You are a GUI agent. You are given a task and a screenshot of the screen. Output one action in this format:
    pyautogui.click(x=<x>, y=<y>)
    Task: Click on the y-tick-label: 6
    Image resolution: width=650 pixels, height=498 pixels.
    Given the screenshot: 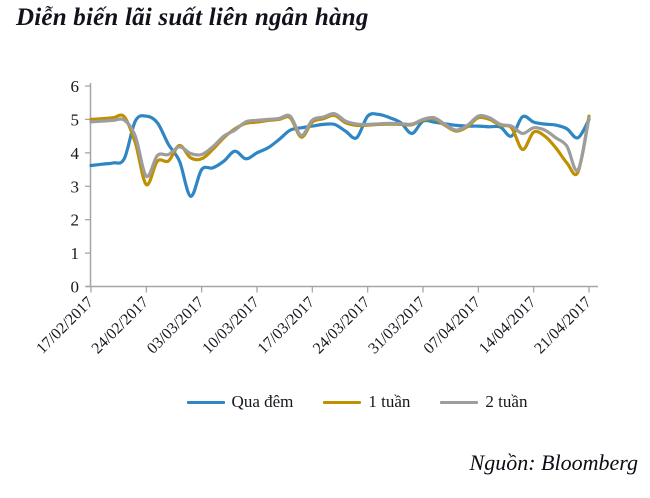 What is the action you would take?
    pyautogui.click(x=75, y=86)
    